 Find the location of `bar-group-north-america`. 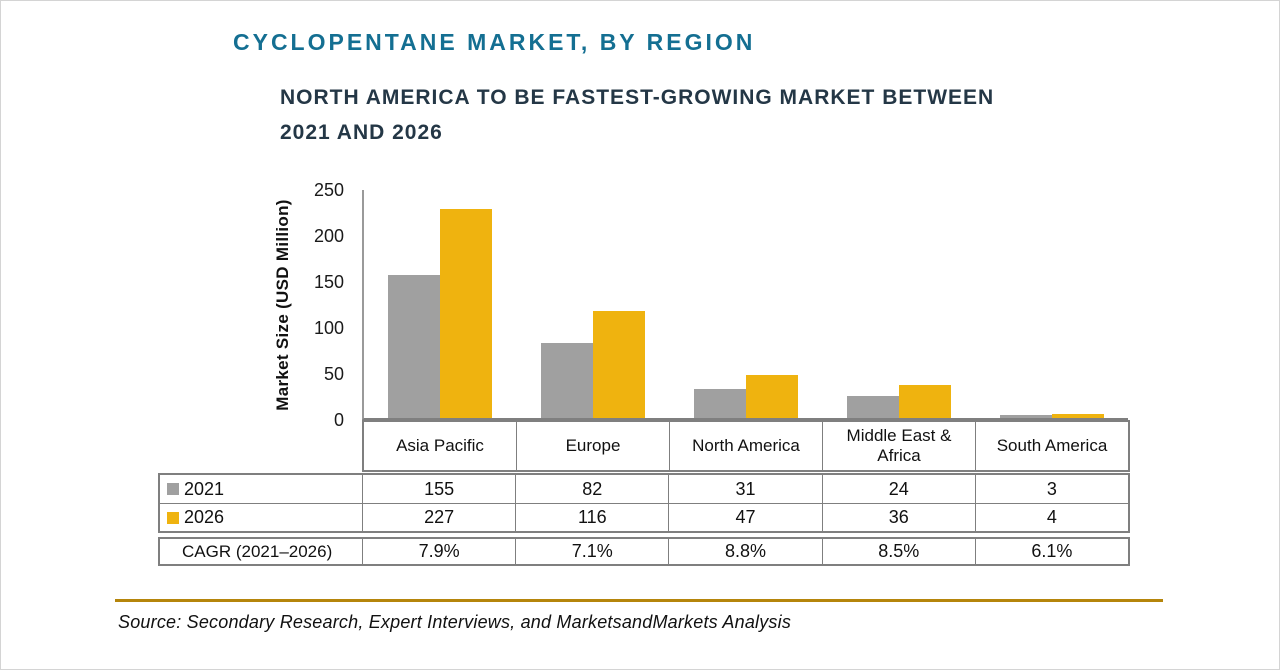

bar-group-north-america is located at coordinates (746, 304).